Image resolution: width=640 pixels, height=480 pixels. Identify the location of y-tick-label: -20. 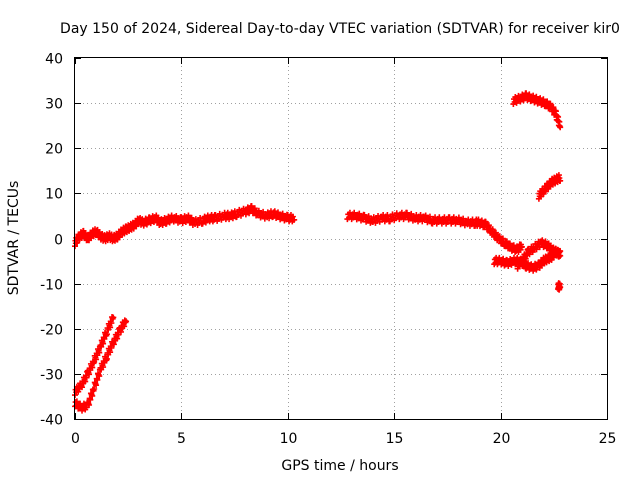
(51, 331).